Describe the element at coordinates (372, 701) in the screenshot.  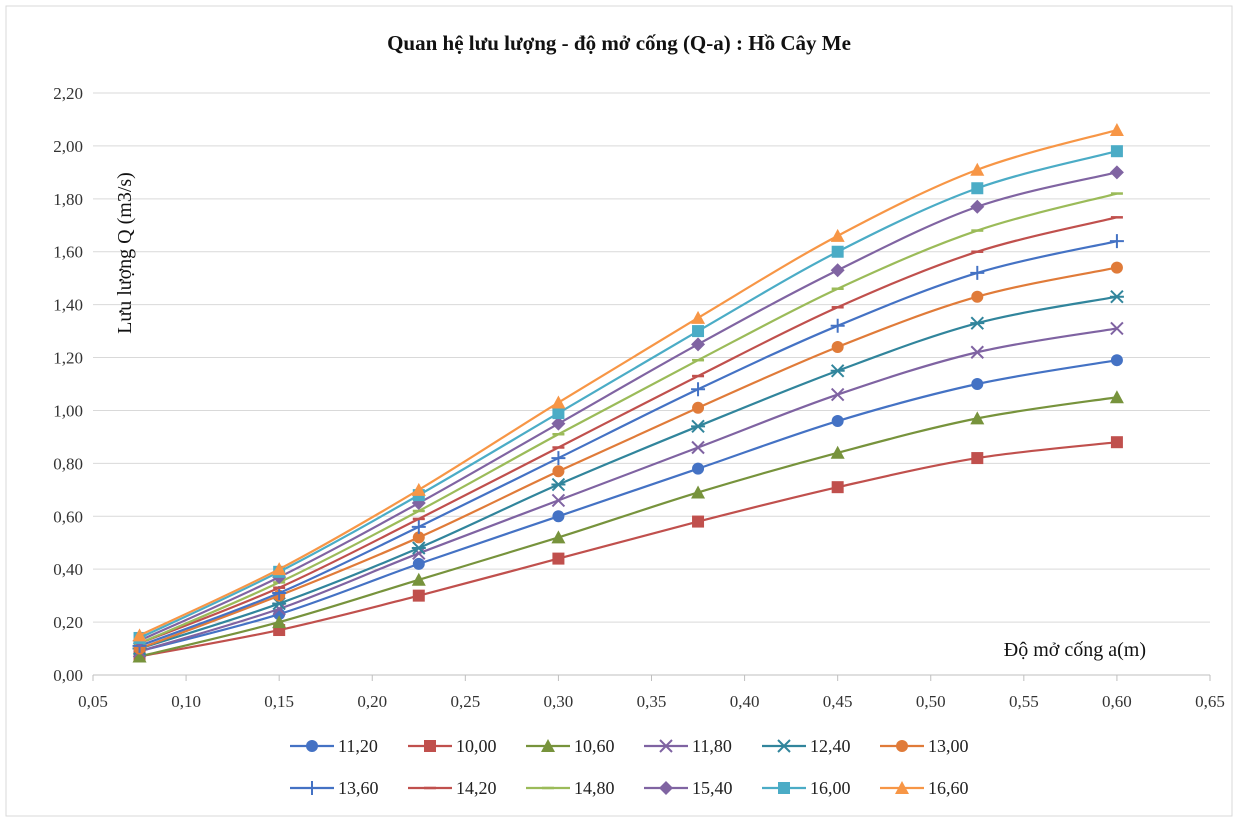
I see `x-tick-label: 0,20` at that location.